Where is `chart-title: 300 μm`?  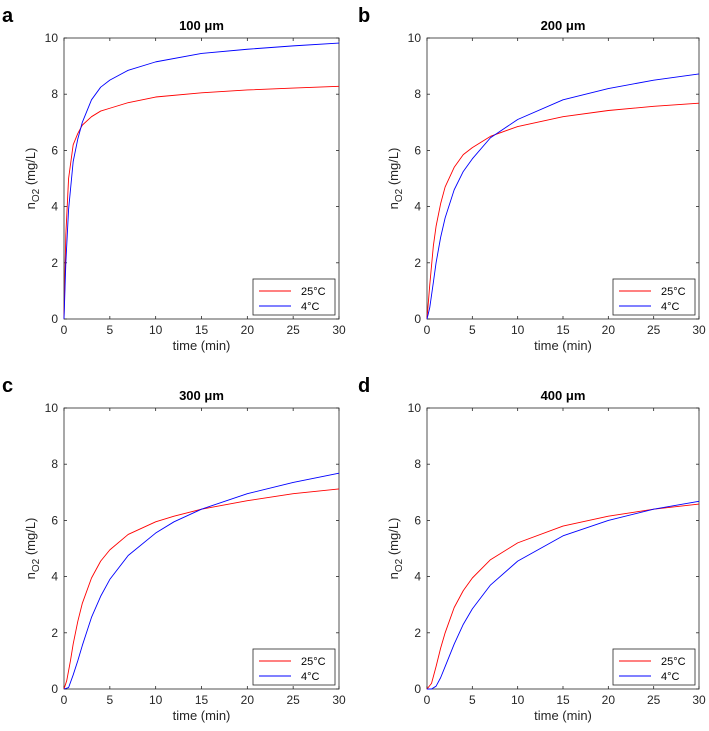
chart-title: 300 μm is located at coordinates (201, 395).